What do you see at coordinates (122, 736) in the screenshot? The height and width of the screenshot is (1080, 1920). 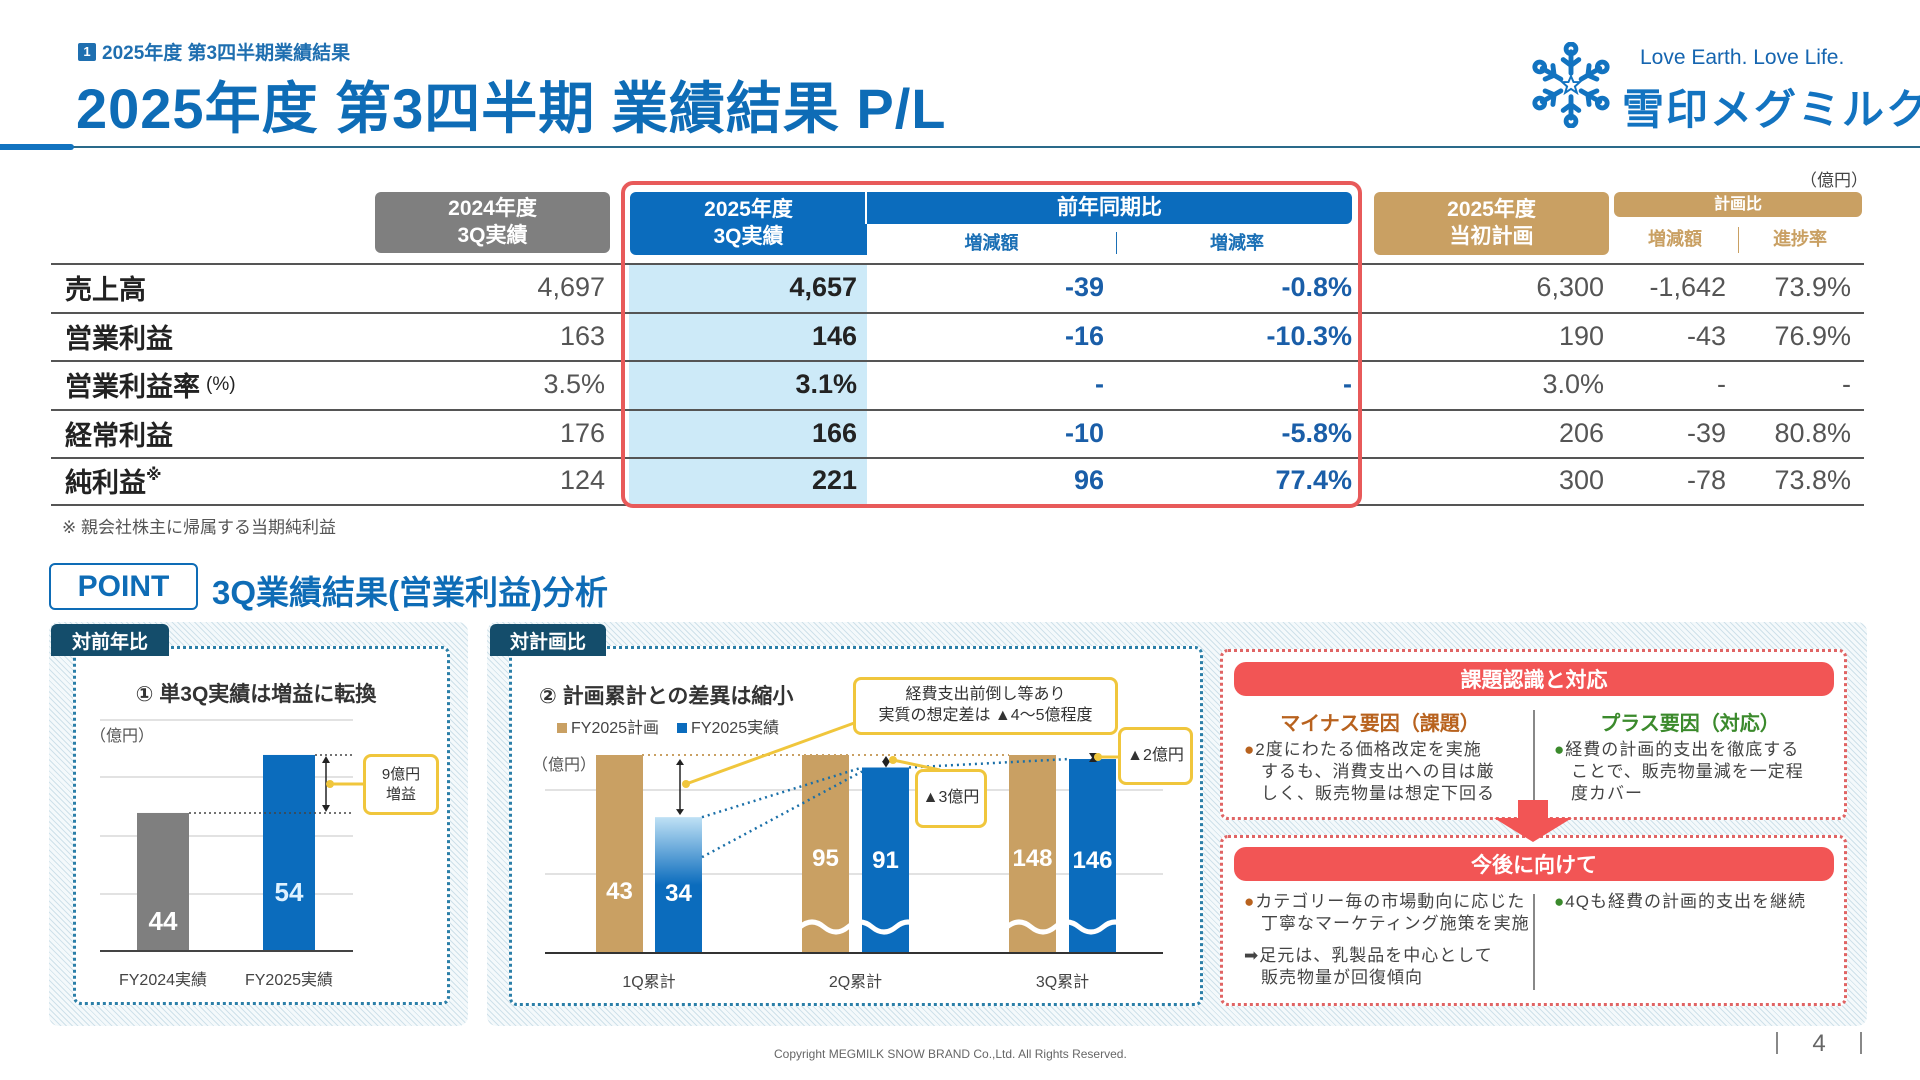 I see `yoy-chart-unit: （億円）` at bounding box center [122, 736].